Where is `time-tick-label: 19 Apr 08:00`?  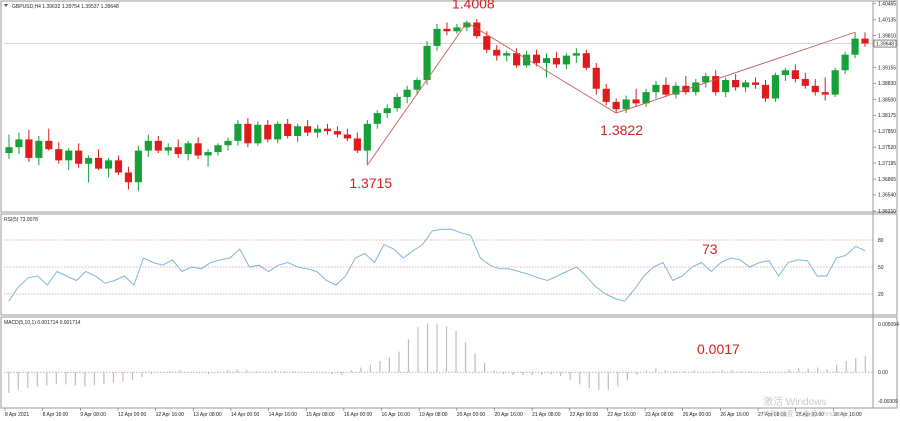 time-tick-label: 19 Apr 08:00 is located at coordinates (433, 415).